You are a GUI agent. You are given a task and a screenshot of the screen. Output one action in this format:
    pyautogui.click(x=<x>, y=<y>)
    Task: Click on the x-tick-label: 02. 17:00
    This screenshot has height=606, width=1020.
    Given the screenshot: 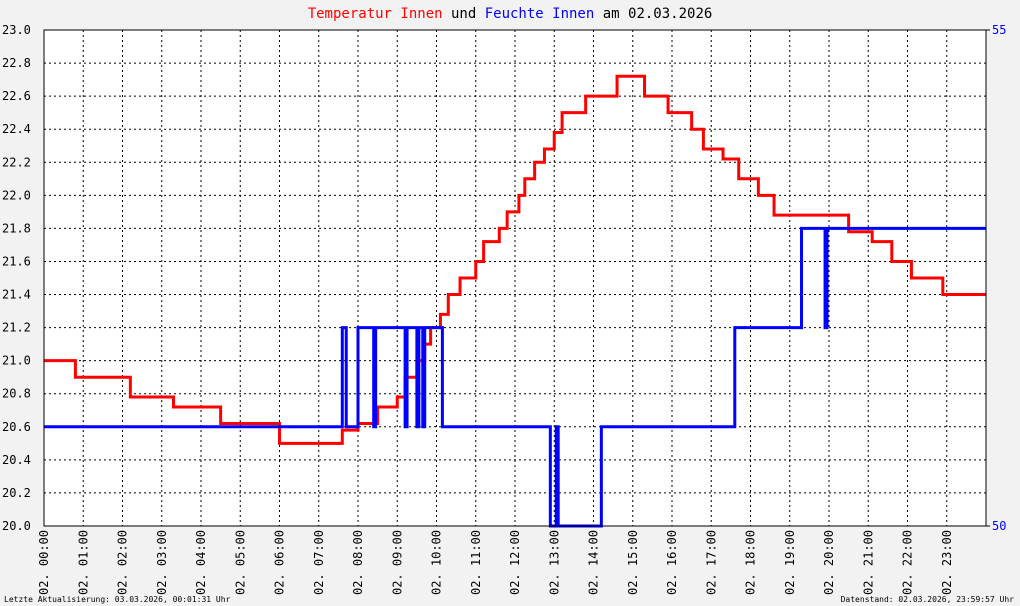 What is the action you would take?
    pyautogui.click(x=711, y=562)
    